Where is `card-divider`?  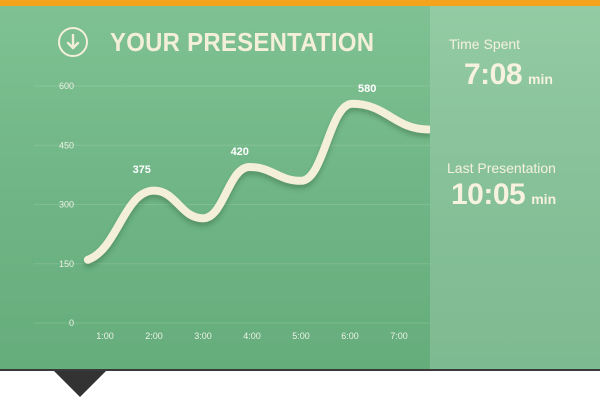
card-divider is located at coordinates (300, 370).